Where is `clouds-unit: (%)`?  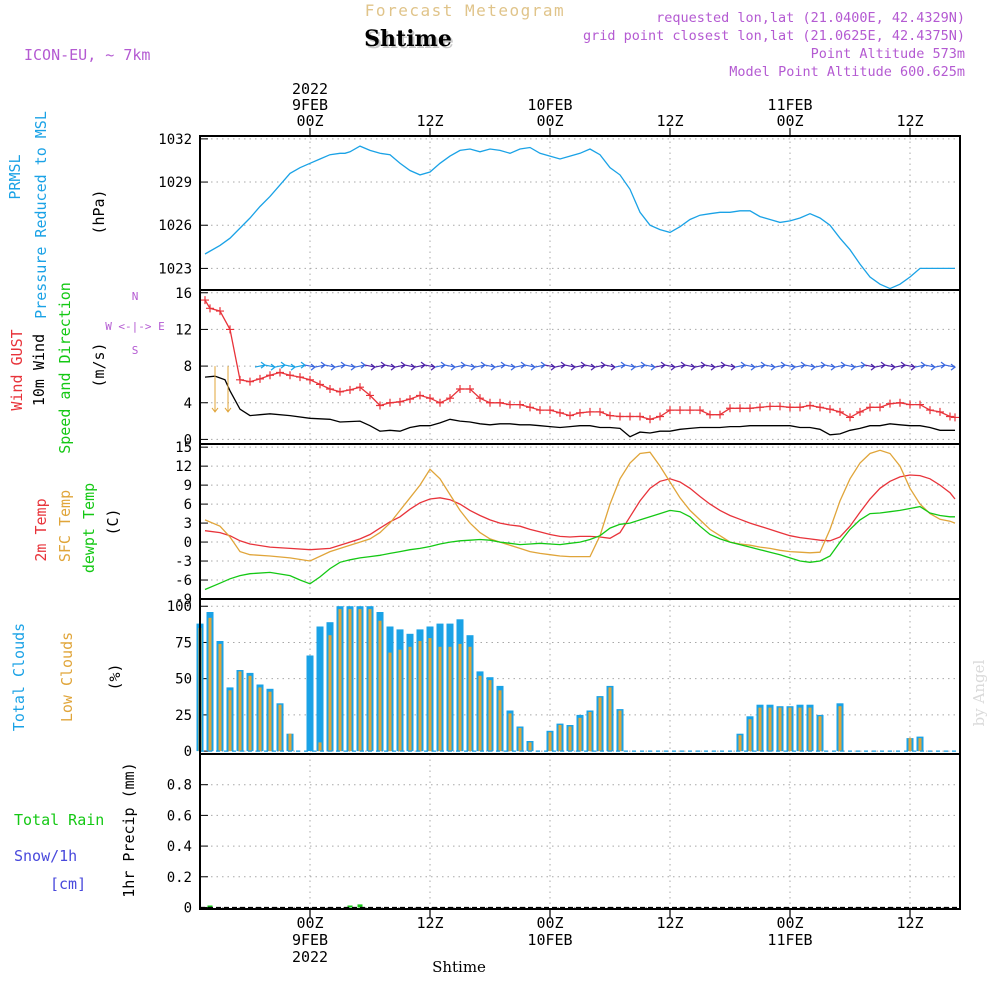
clouds-unit: (%) is located at coordinates (115, 676).